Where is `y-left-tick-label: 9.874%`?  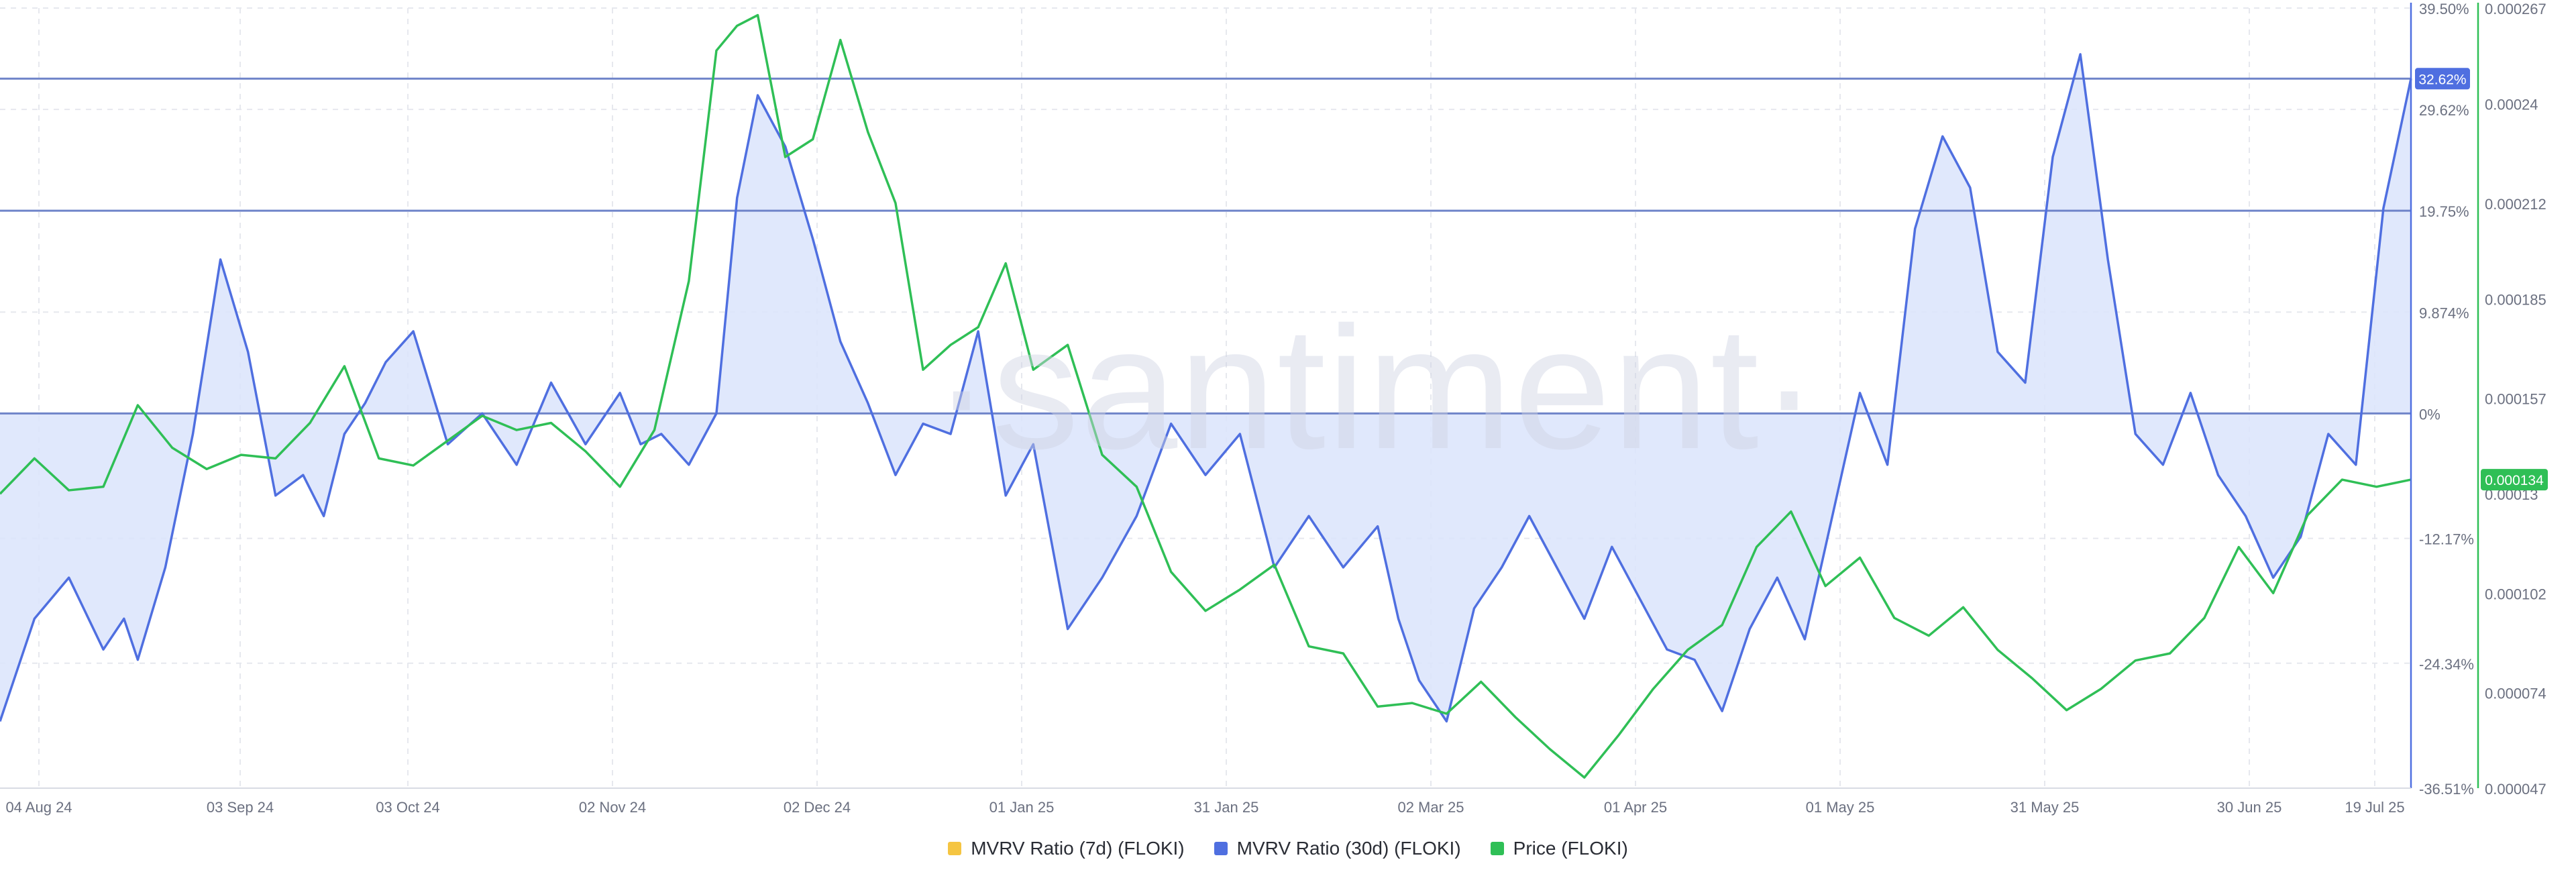
y-left-tick-label: 9.874% is located at coordinates (2444, 313).